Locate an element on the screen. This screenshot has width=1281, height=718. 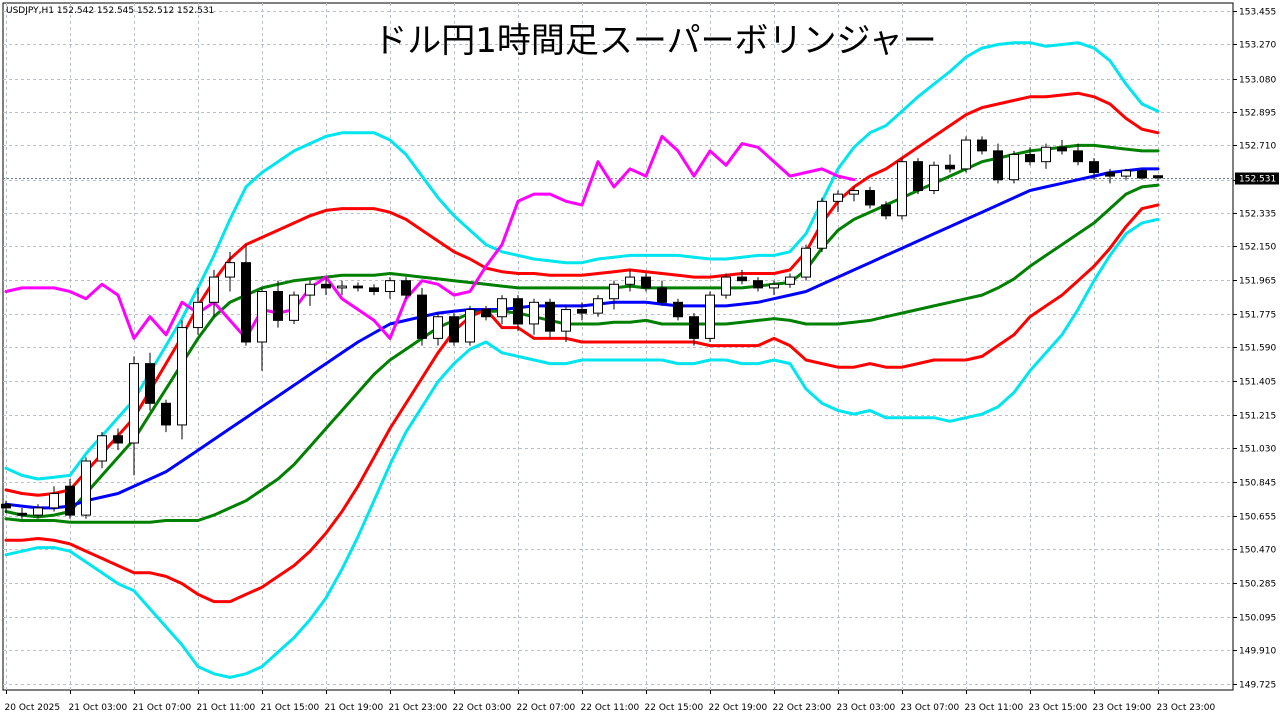
x-tick-label: 22 Oct 07:00 is located at coordinates (546, 708).